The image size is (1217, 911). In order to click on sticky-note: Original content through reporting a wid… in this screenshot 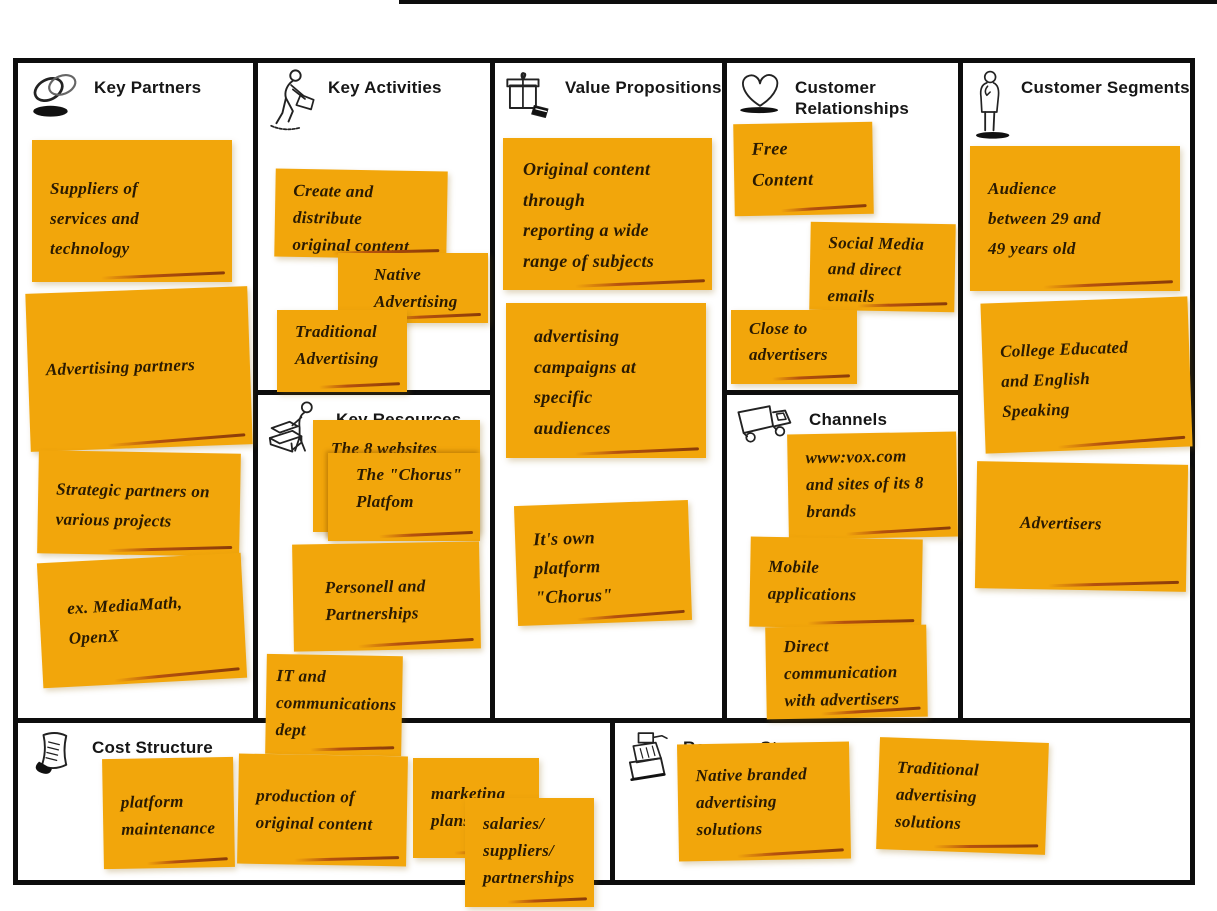, I will do `click(607, 214)`.